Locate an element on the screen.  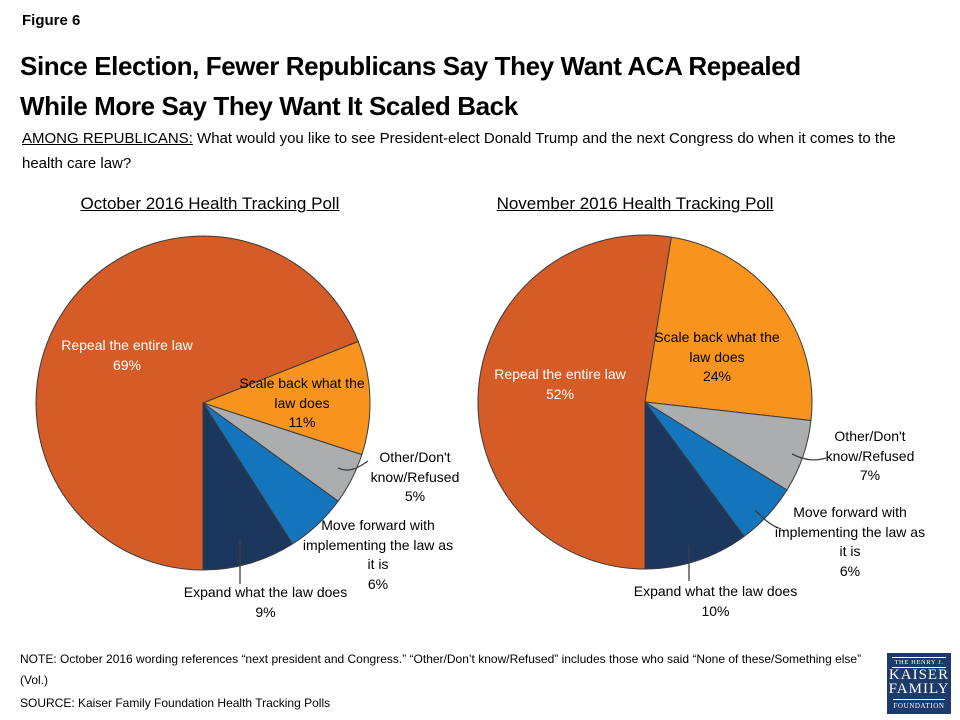
slice-label-other-october: Other/Don't know/Refused 5% is located at coordinates (415, 477).